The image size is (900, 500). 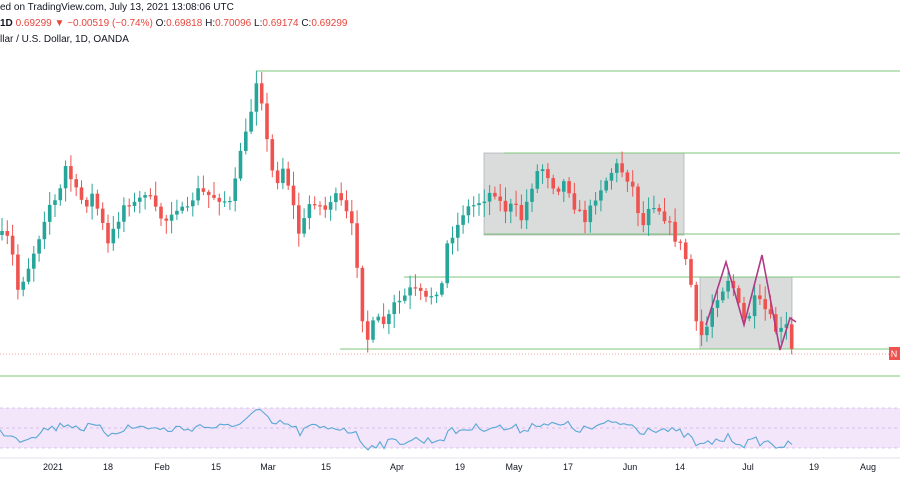 What do you see at coordinates (162, 467) in the screenshot?
I see `x-tick-label: Feb` at bounding box center [162, 467].